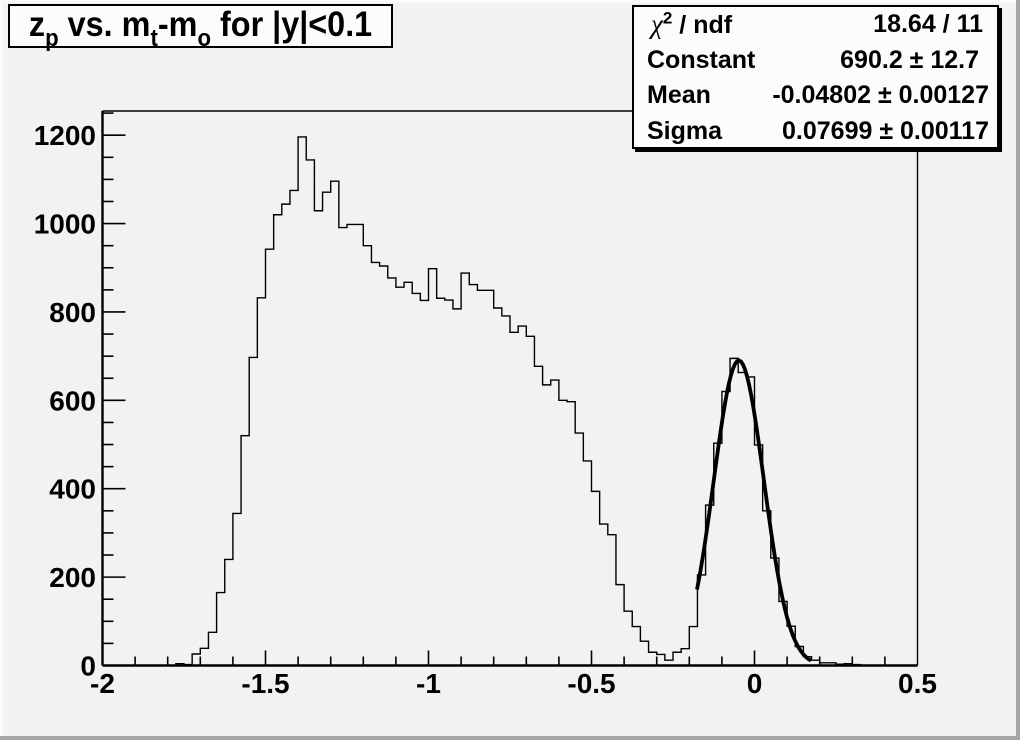 The height and width of the screenshot is (740, 1020). Describe the element at coordinates (72, 312) in the screenshot. I see `svg-text: 800` at that location.